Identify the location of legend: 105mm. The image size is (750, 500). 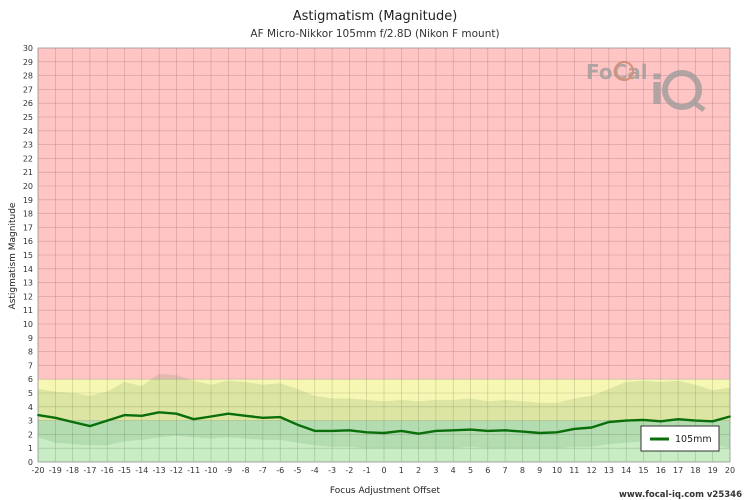
(680, 438).